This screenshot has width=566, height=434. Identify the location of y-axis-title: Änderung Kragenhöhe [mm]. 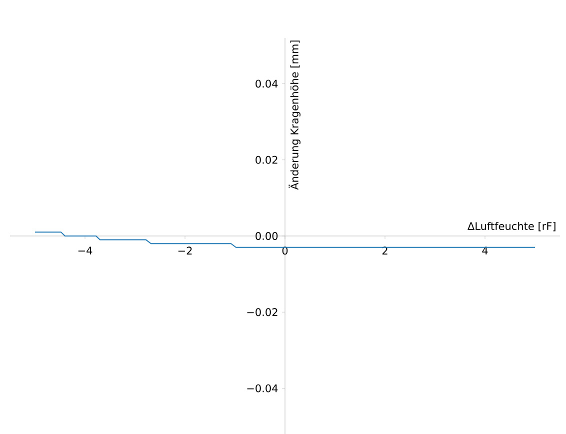
(294, 115).